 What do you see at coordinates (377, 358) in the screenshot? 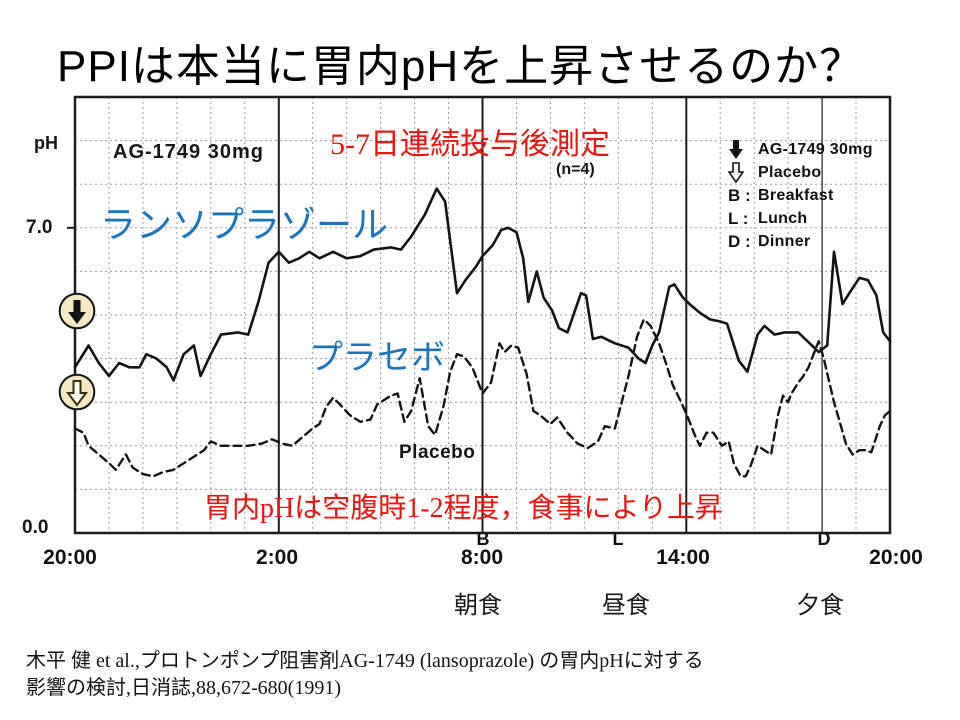
I see `placebo-label: プラセボ` at bounding box center [377, 358].